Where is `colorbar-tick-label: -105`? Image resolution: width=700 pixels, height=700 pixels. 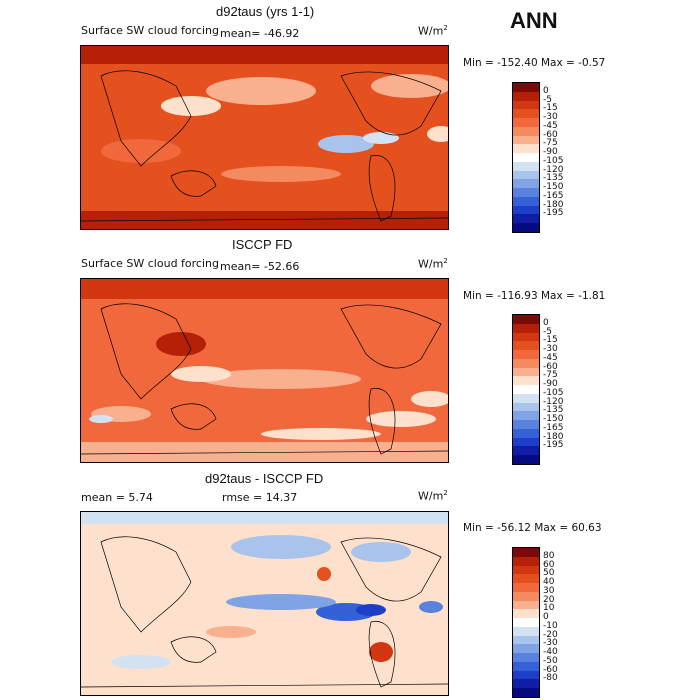
colorbar-tick-label: -105 is located at coordinates (553, 392).